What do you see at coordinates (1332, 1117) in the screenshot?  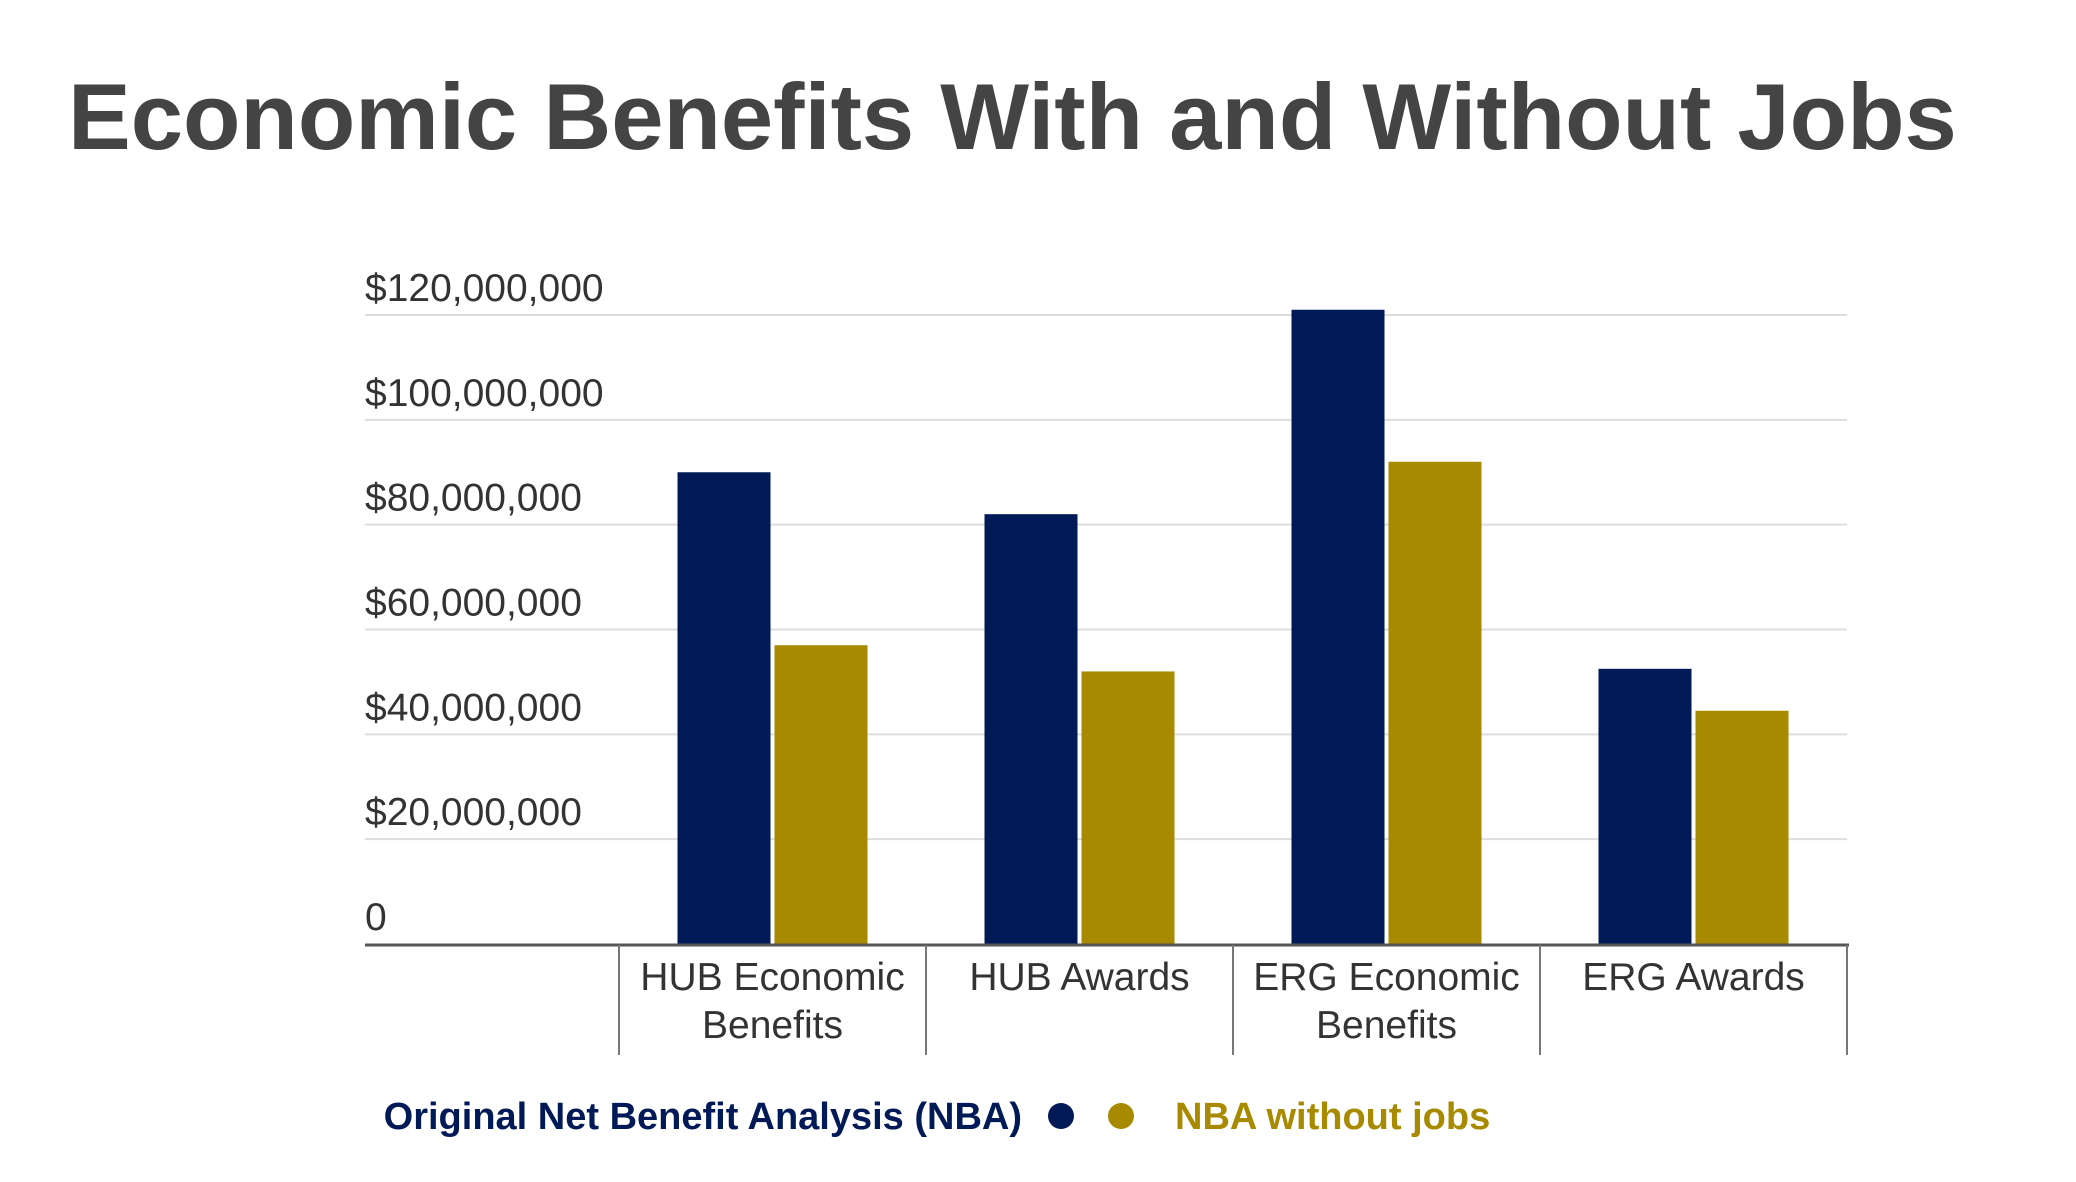 I see `legend-label-nba-without-jobs: NBA without jobs` at bounding box center [1332, 1117].